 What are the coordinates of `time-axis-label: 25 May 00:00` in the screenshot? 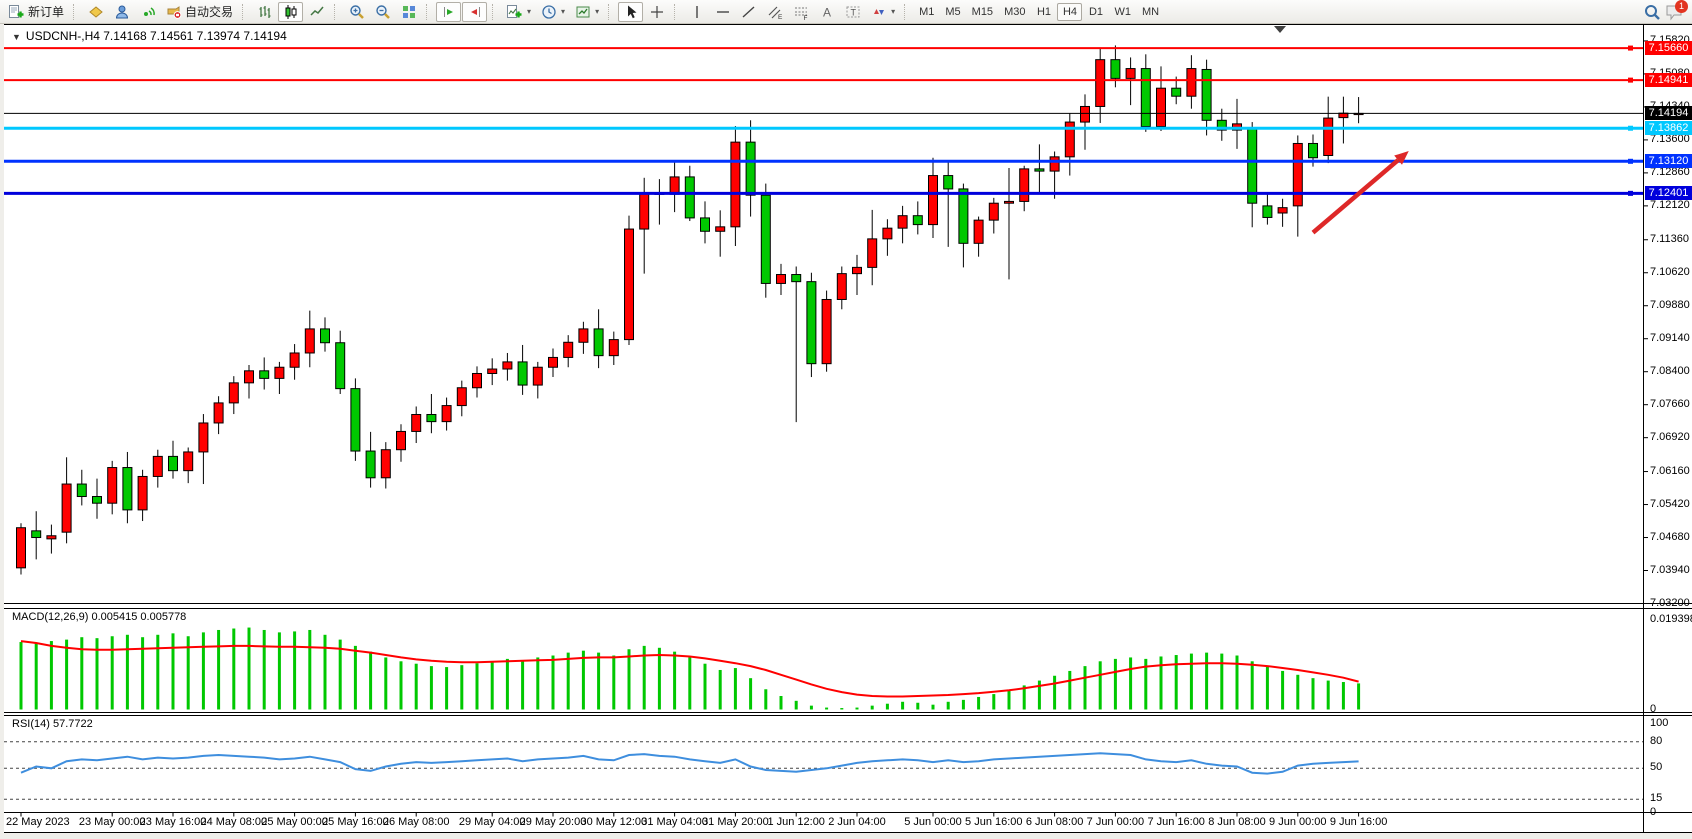 It's located at (294, 822).